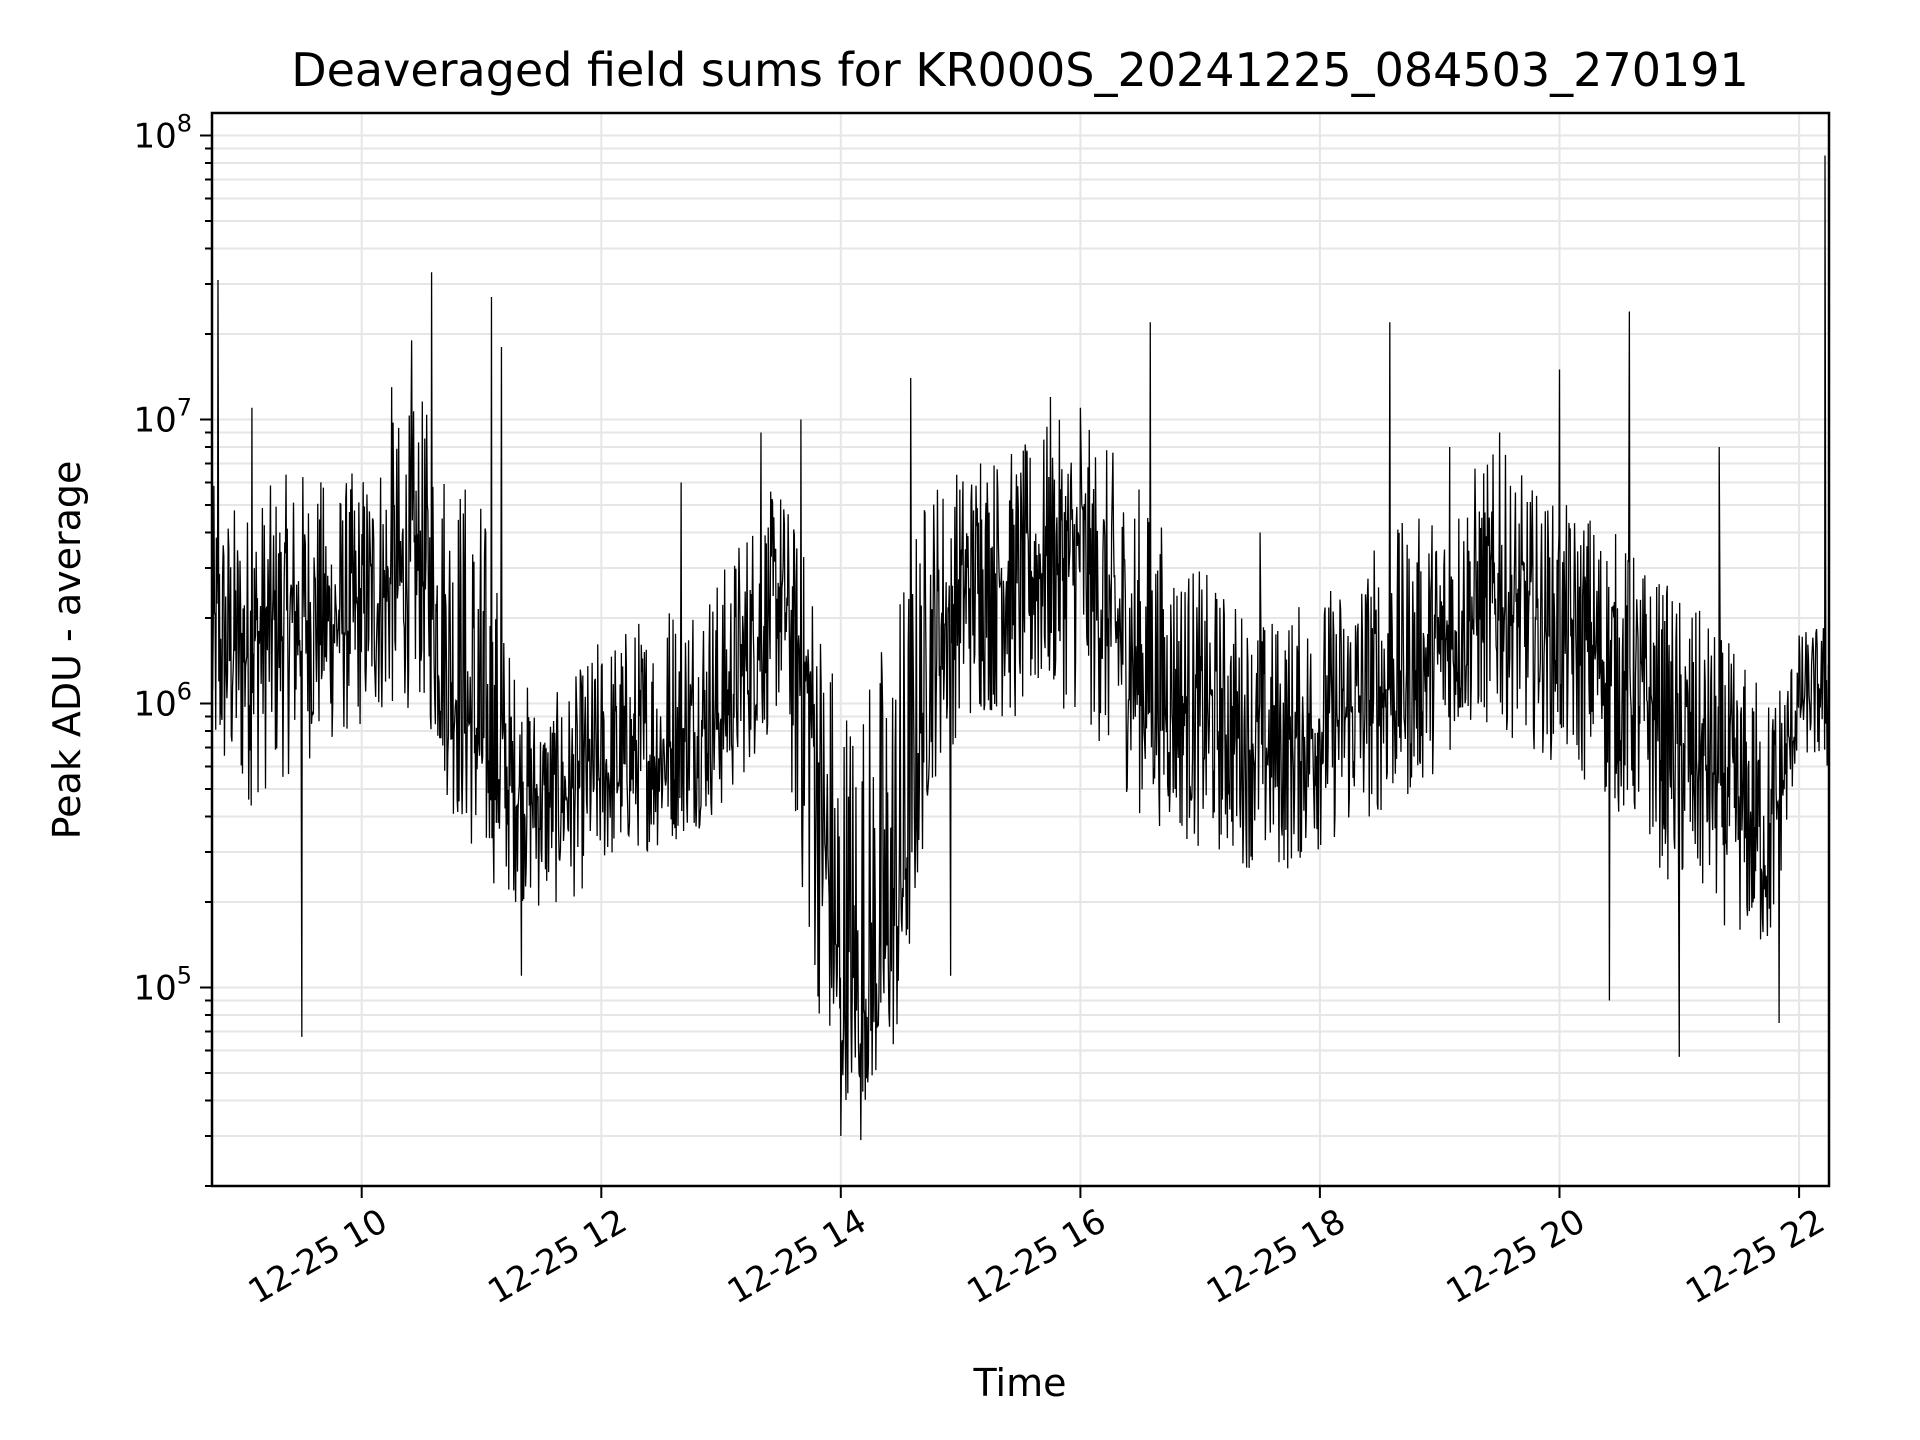 This screenshot has width=1920, height=1440. What do you see at coordinates (162, 701) in the screenshot?
I see `y-tick-label: 10⁶` at bounding box center [162, 701].